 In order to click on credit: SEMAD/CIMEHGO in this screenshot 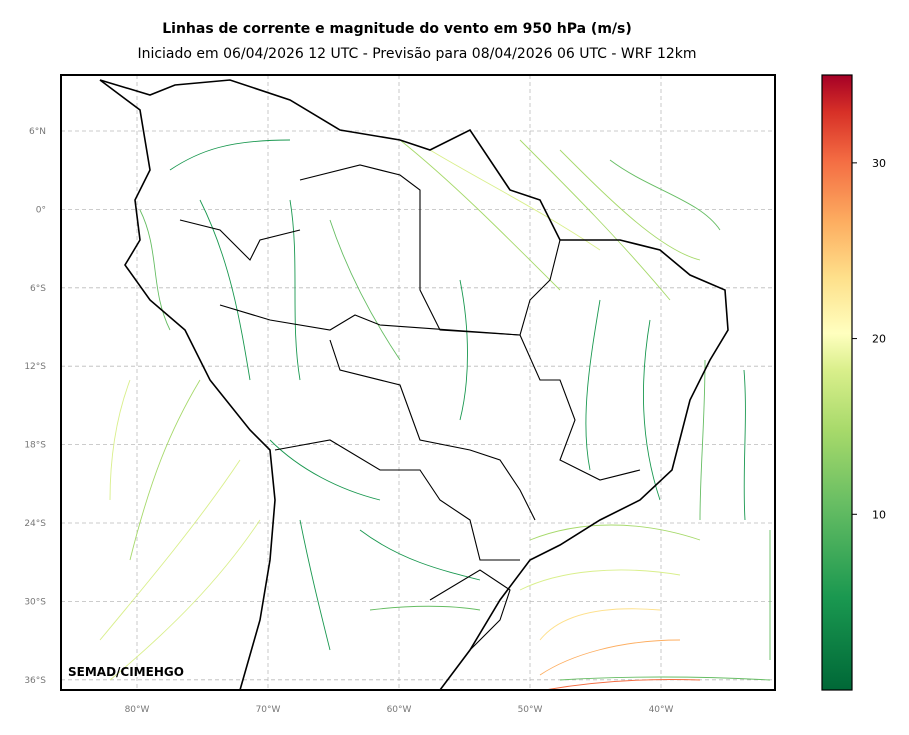, I will do `click(126, 672)`.